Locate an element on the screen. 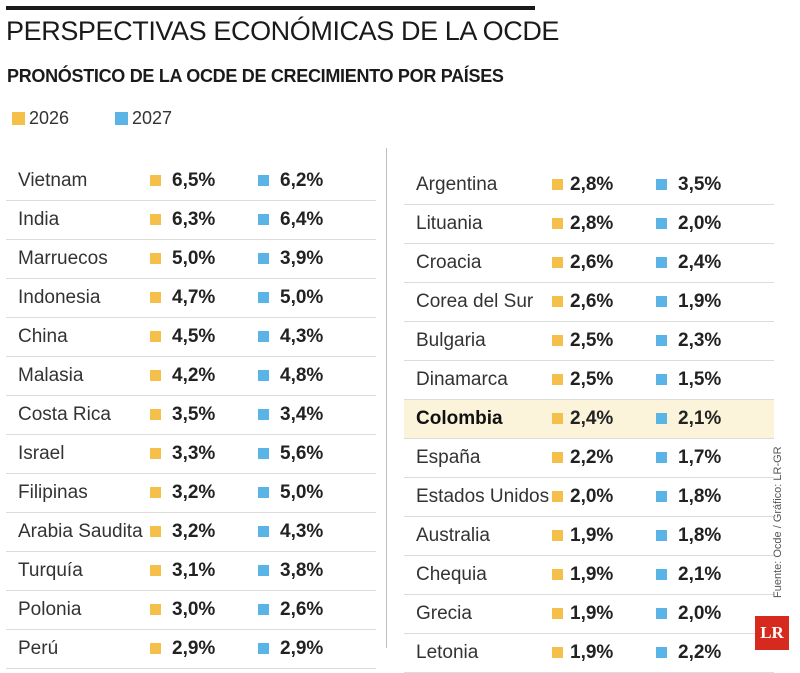  table-row: Grecia 1,9% 2,0% is located at coordinates (589, 614).